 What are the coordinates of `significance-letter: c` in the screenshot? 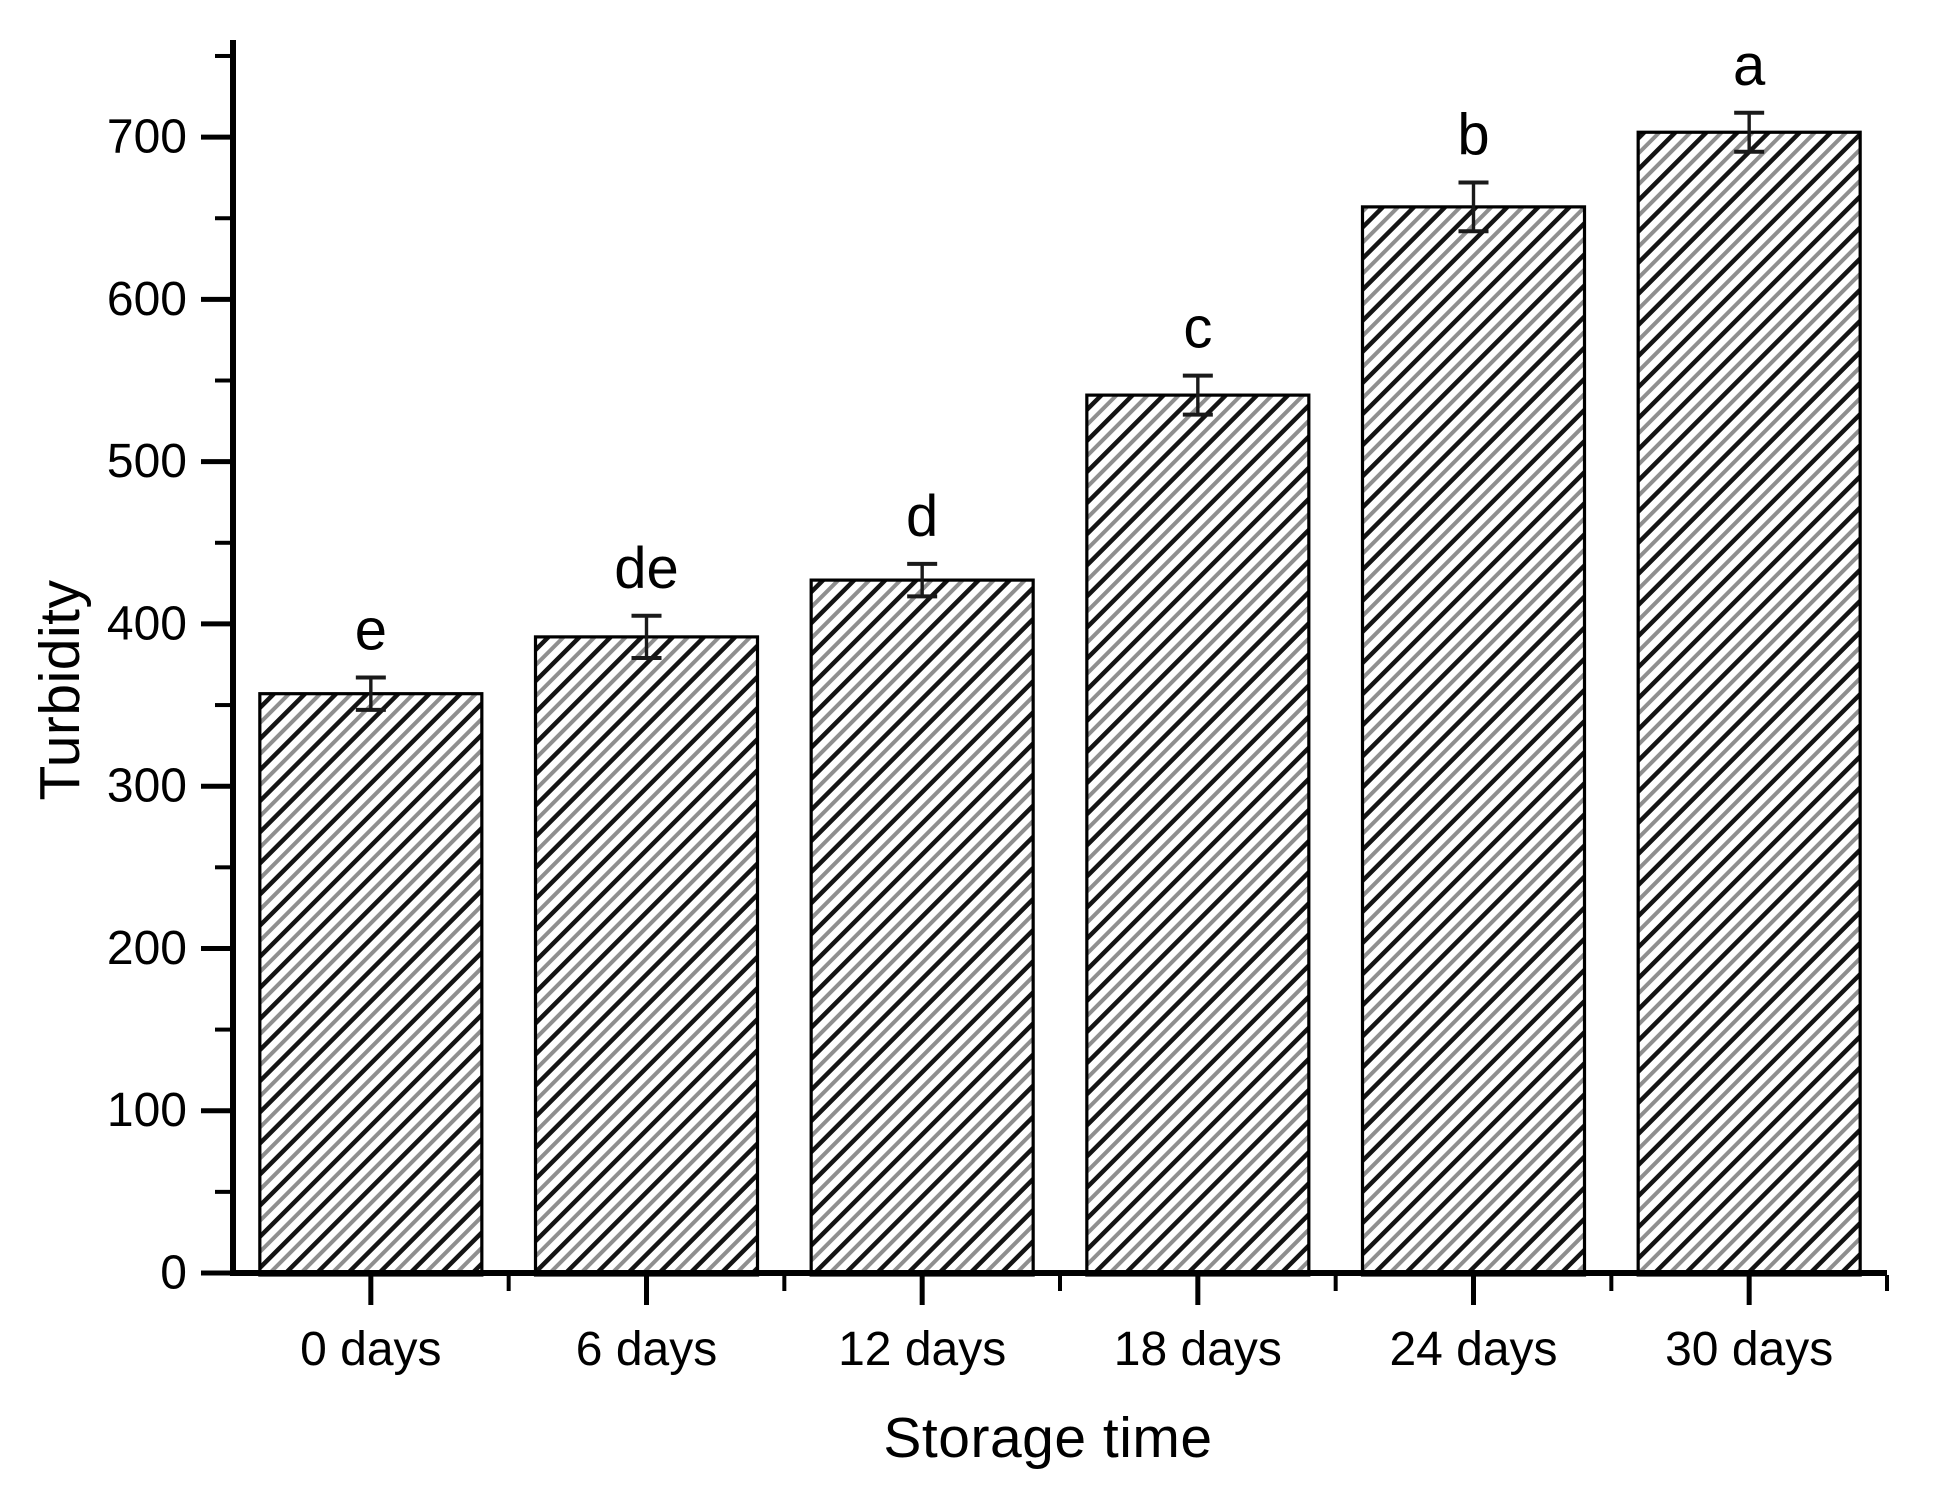 It's located at (1197, 328).